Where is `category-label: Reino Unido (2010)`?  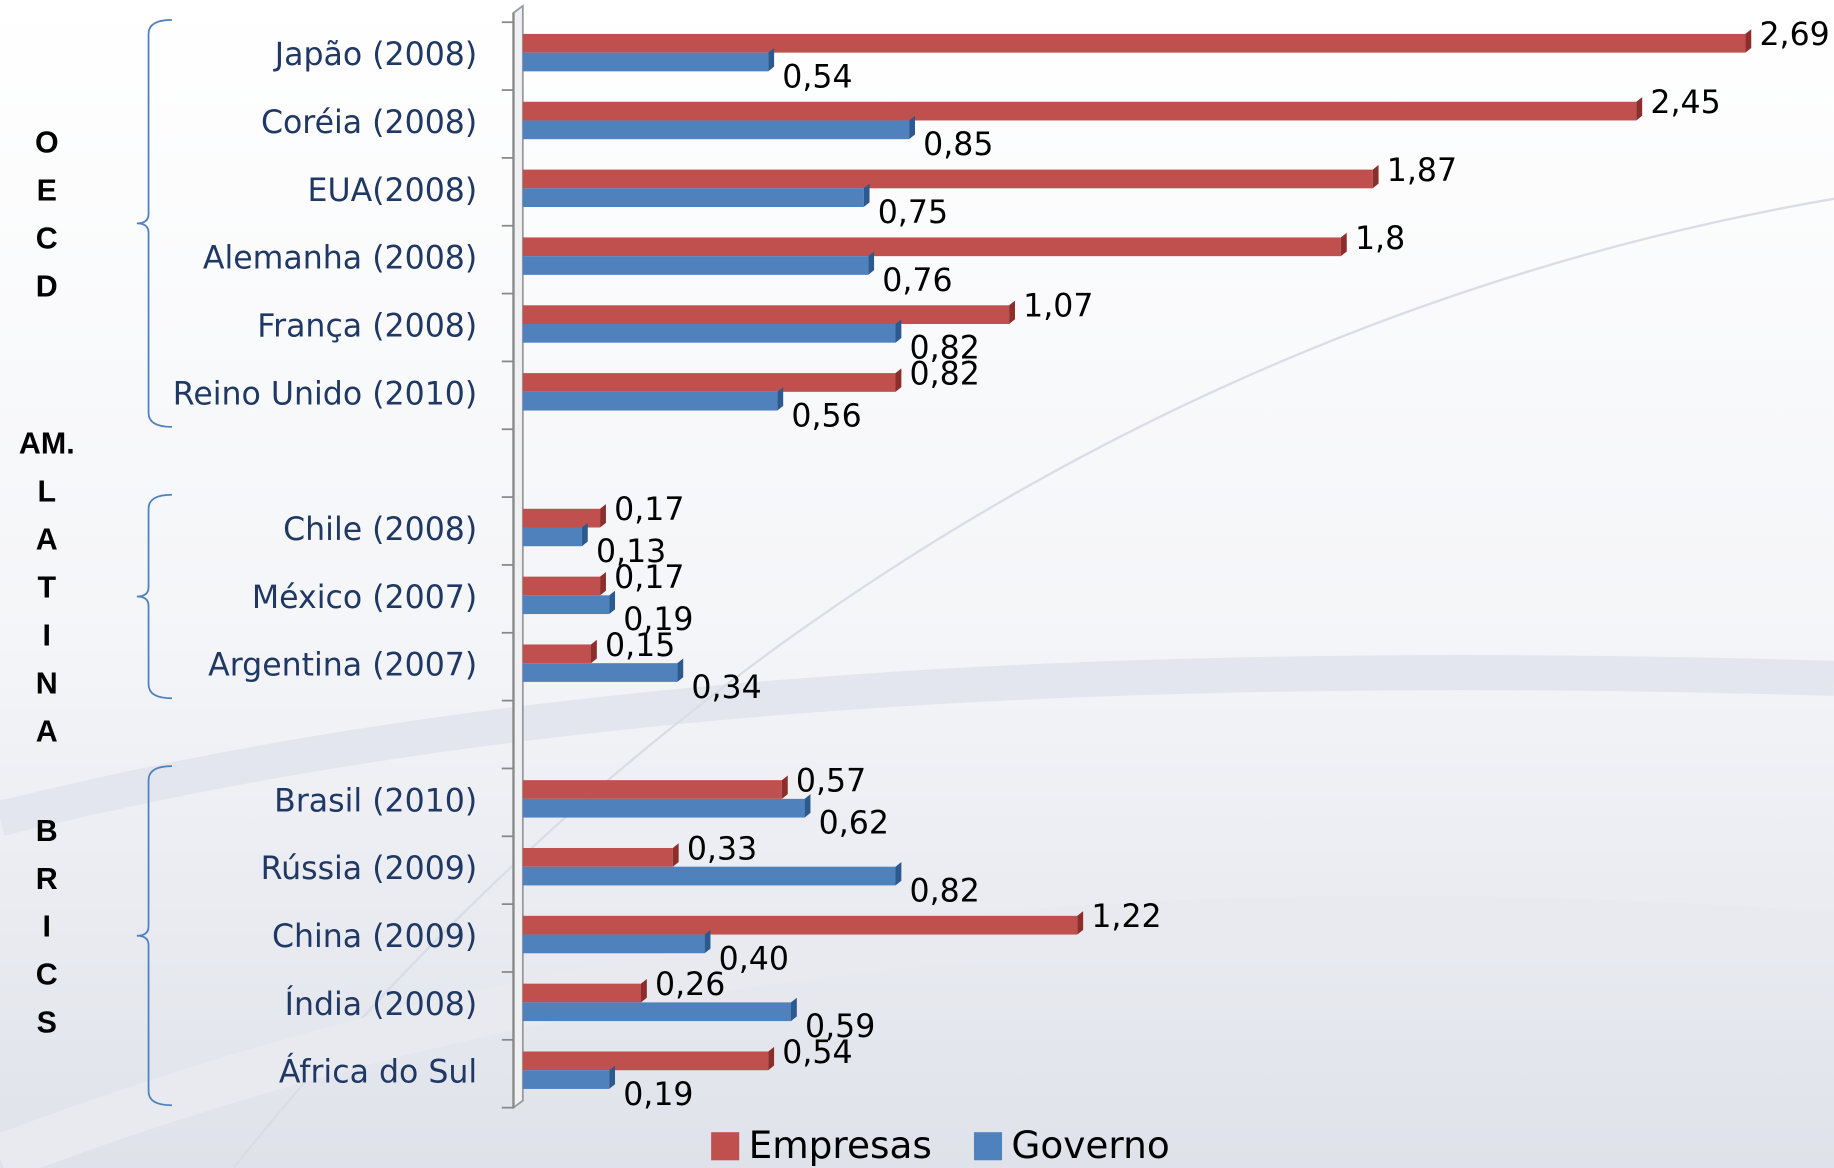
category-label: Reino Unido (2010) is located at coordinates (325, 394).